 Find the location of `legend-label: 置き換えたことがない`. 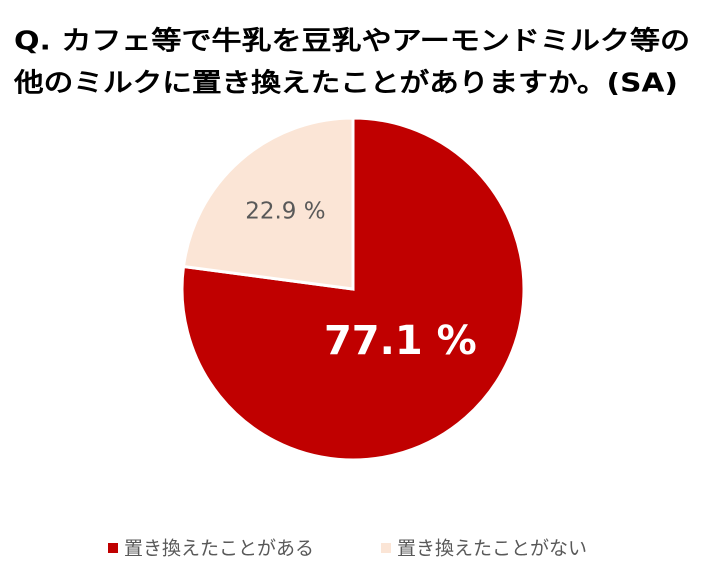

legend-label: 置き換えたことがない is located at coordinates (492, 549).